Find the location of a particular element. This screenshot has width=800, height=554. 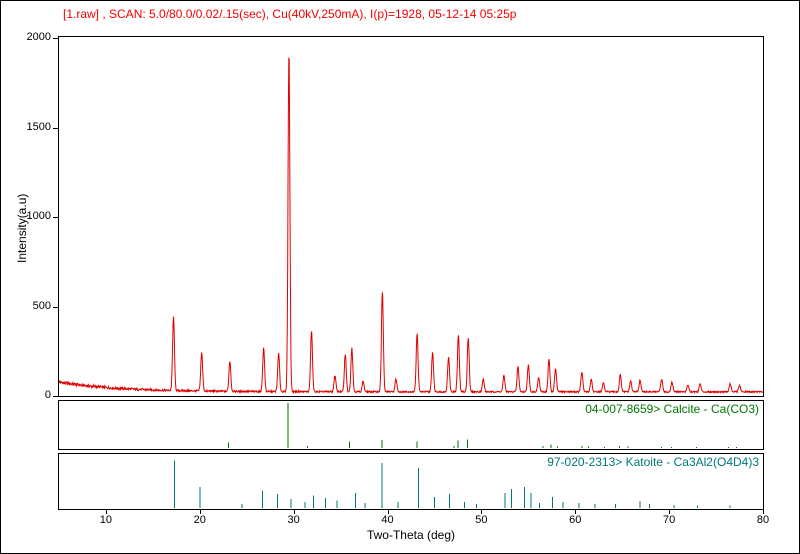

x-tick-label: 80 is located at coordinates (763, 520).